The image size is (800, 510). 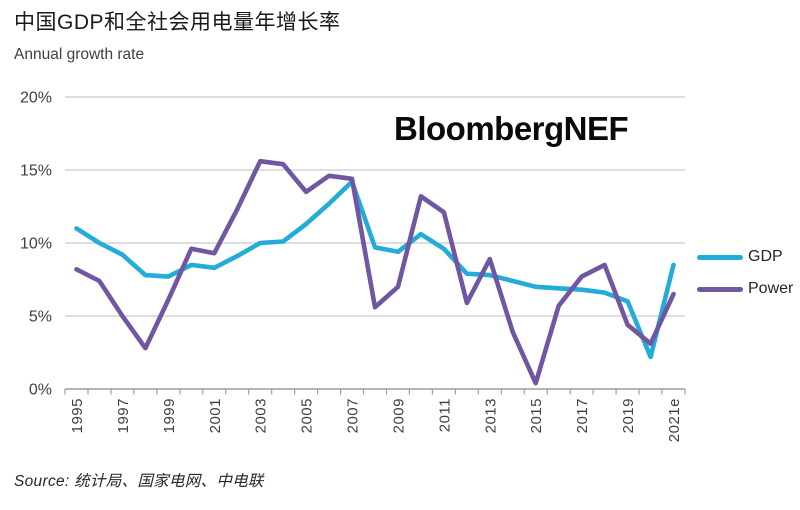 What do you see at coordinates (36, 98) in the screenshot?
I see `y-axis-label: 20%` at bounding box center [36, 98].